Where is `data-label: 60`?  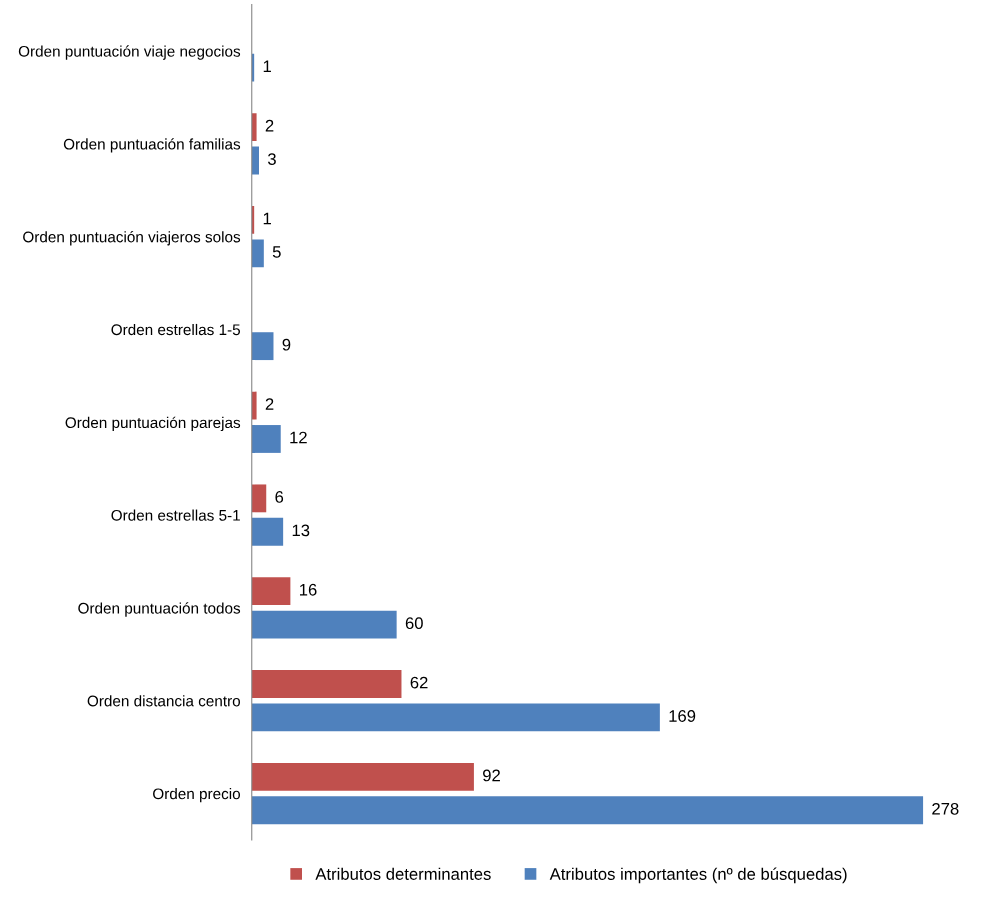 data-label: 60 is located at coordinates (414, 623).